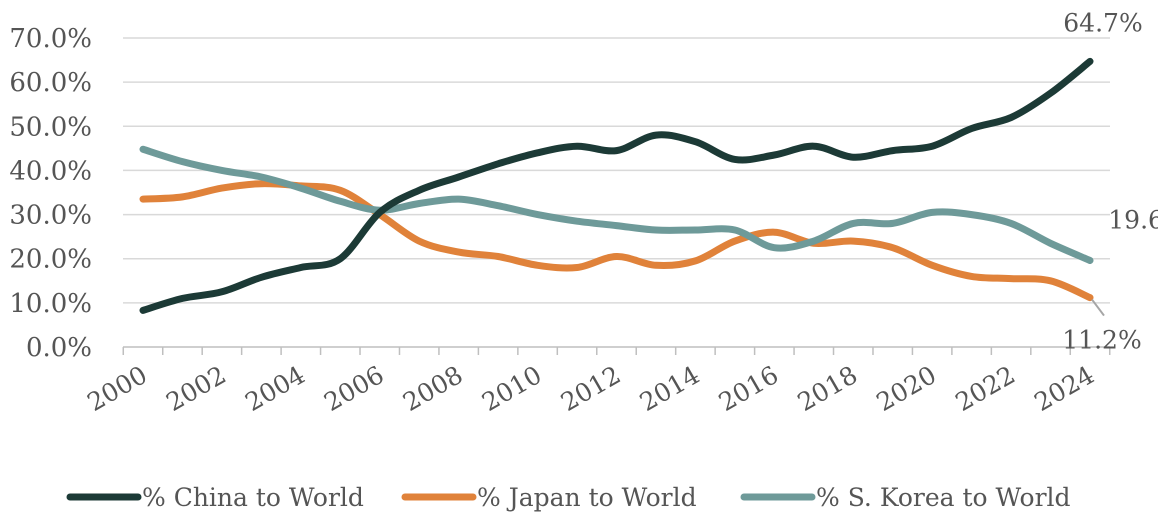  Describe the element at coordinates (616, 351) in the screenshot. I see `x-axis-tick-marks` at that location.